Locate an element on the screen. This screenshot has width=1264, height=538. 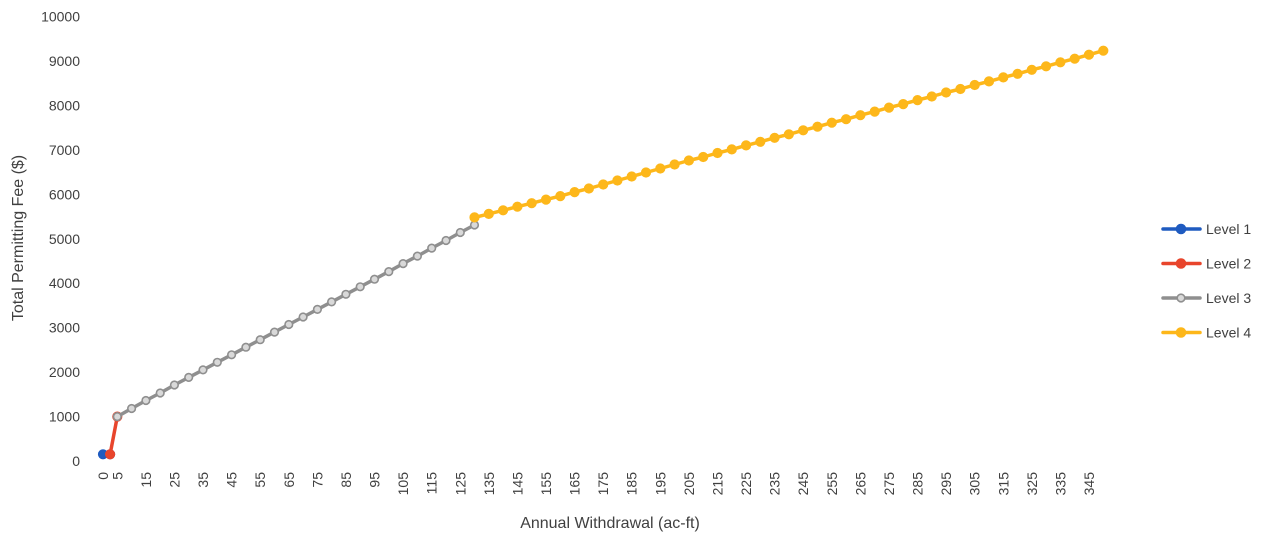
x-tick-label: 265 is located at coordinates (860, 484).